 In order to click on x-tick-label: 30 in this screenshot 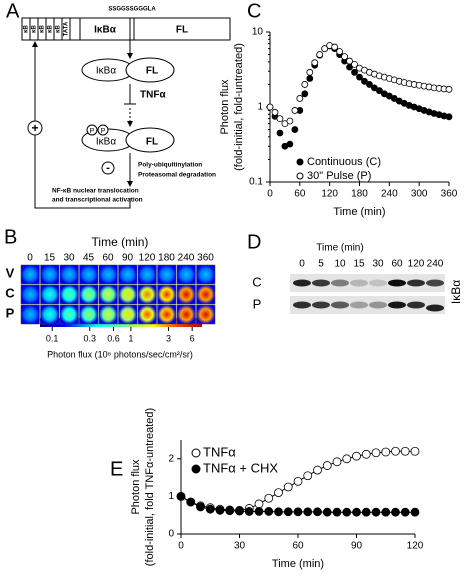, I will do `click(240, 546)`.